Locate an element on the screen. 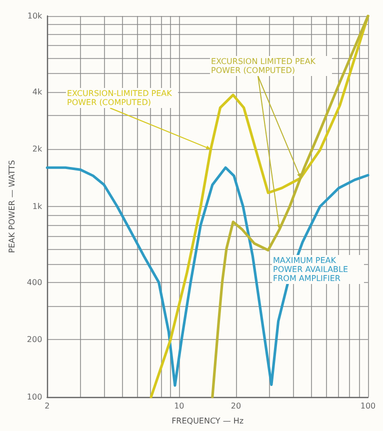 Image resolution: width=383 pixels, height=431 pixels. y-tick-label: 10k is located at coordinates (35, 16).